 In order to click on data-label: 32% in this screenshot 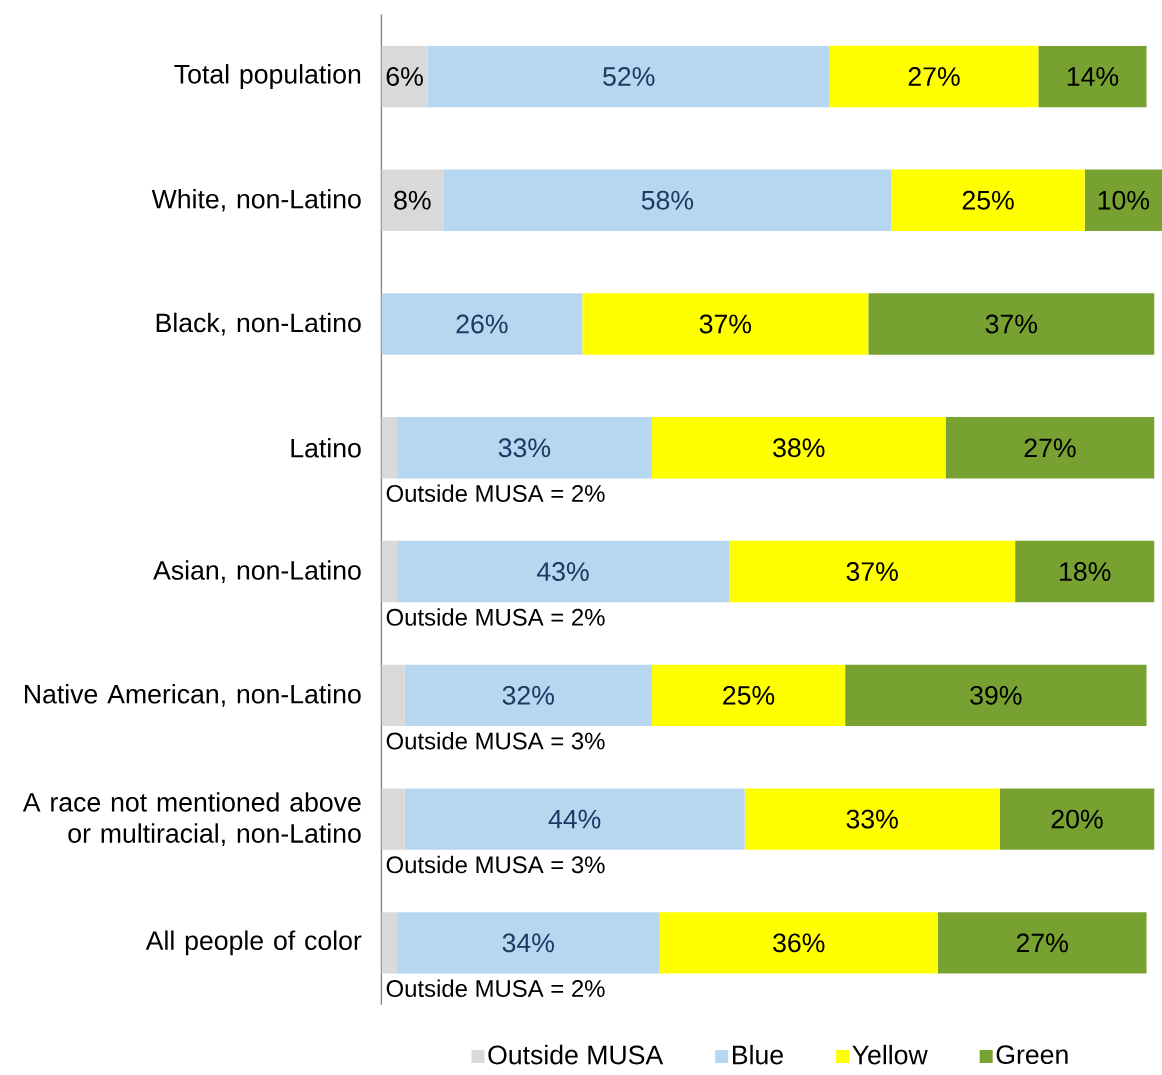, I will do `click(528, 695)`.